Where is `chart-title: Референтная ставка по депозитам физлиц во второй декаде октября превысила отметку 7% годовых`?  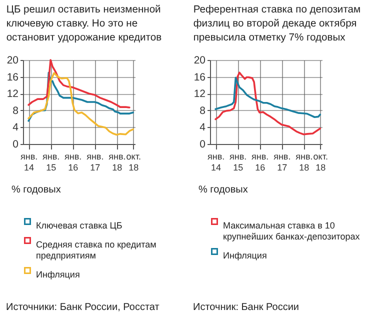
chart-title: Референтная ставка по депозитам физлиц во второй декаде октября превысила отметку 7% годовых is located at coordinates (277, 24).